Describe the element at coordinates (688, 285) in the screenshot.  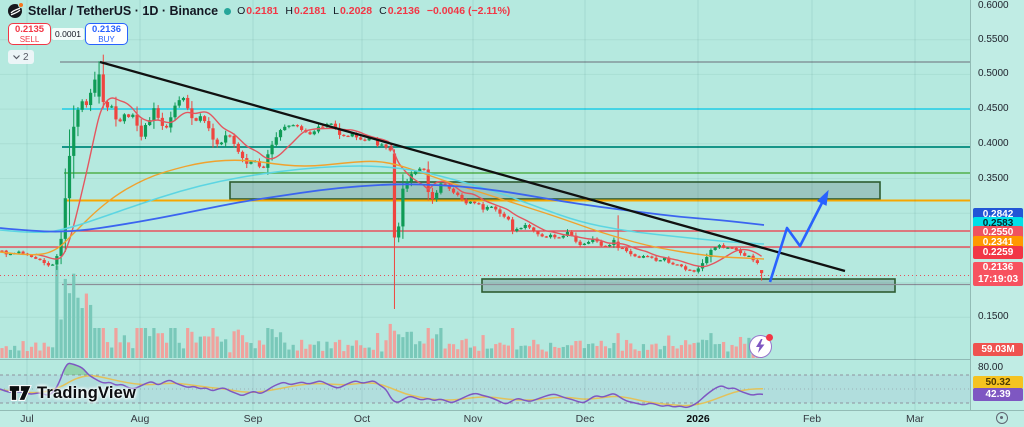
I see `supply-demand-zone` at that location.